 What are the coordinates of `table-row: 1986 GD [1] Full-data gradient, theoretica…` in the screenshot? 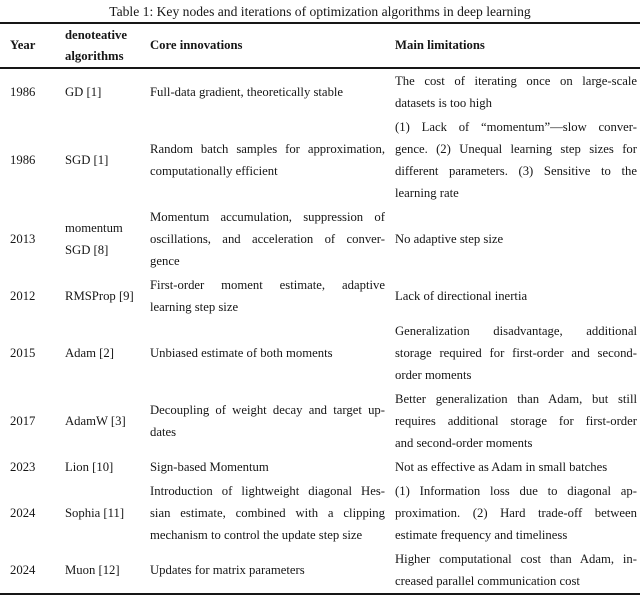 It's located at (320, 92).